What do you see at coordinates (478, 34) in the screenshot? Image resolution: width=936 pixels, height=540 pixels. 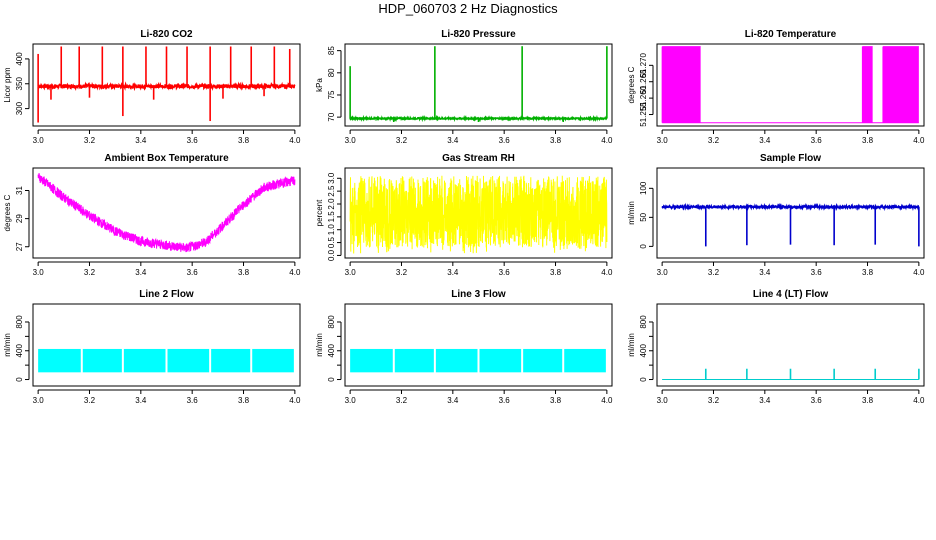 I see `panel-title: Li-820 Pressure` at bounding box center [478, 34].